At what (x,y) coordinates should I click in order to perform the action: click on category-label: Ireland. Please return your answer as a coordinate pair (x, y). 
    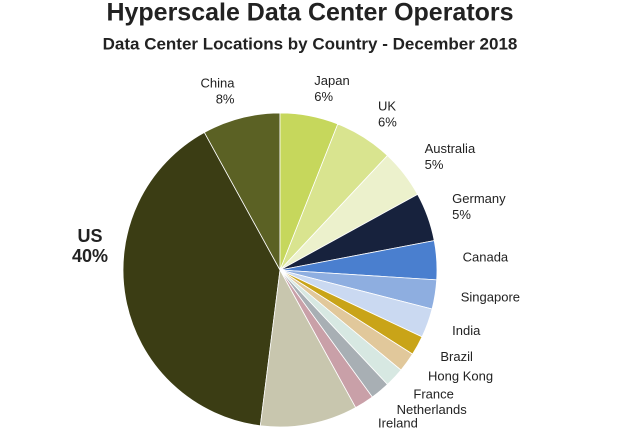
    Looking at the image, I should click on (398, 423).